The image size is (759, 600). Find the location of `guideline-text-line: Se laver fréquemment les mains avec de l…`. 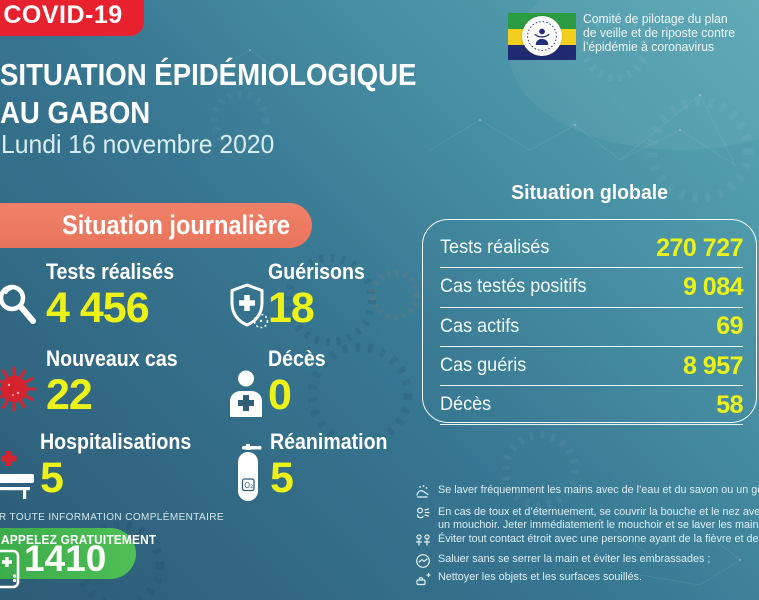

guideline-text-line: Se laver fréquemment les mains avec de l… is located at coordinates (598, 490).